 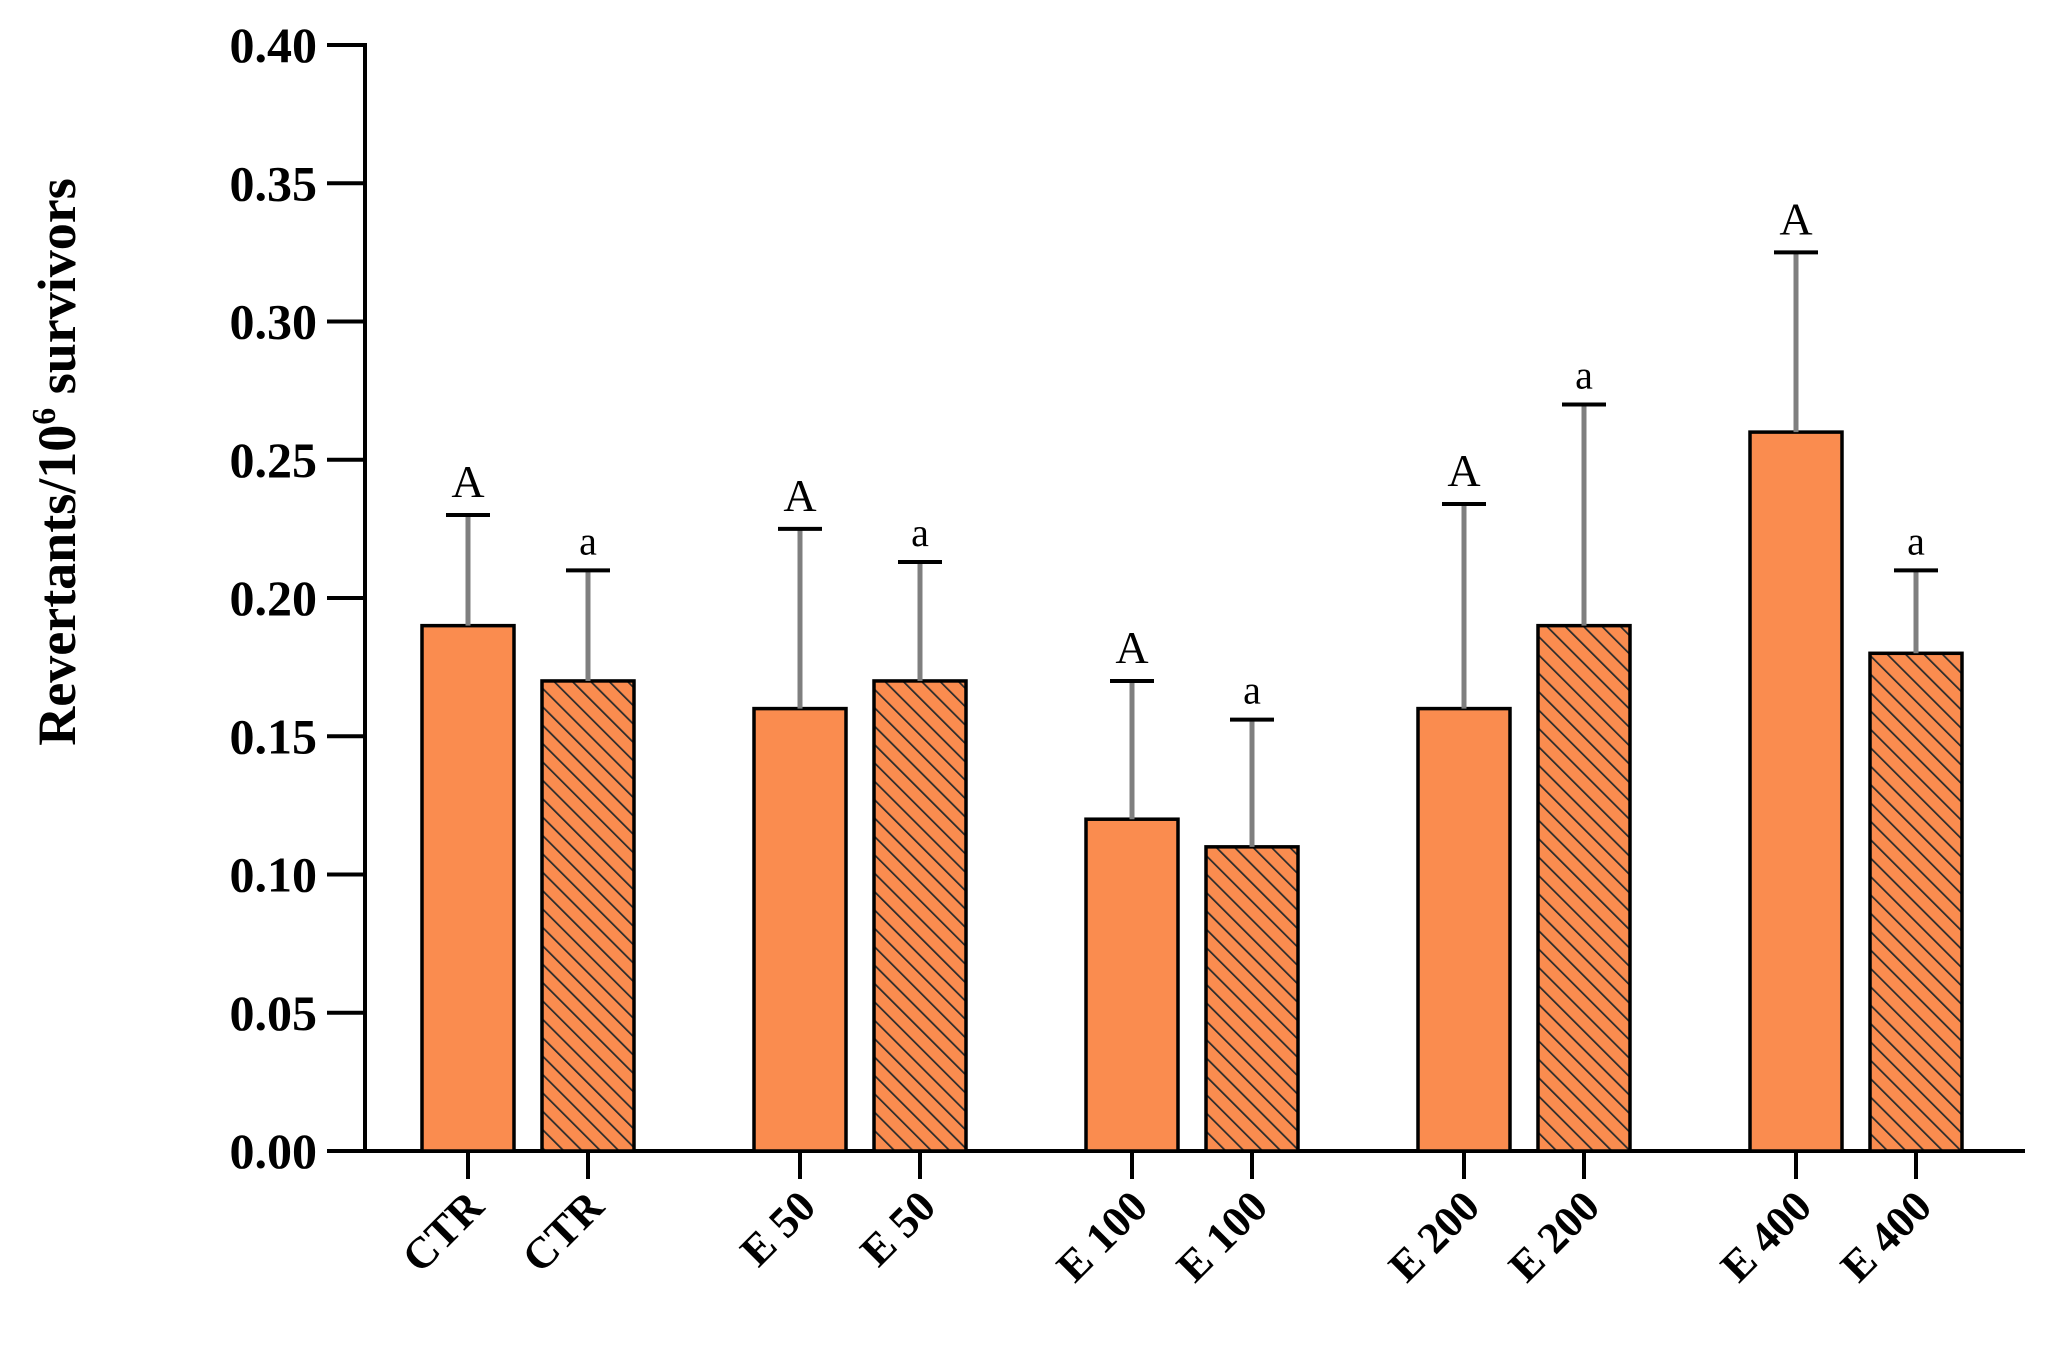 I want to click on x-tick-label-6: E 200, so click(x=1434, y=1236).